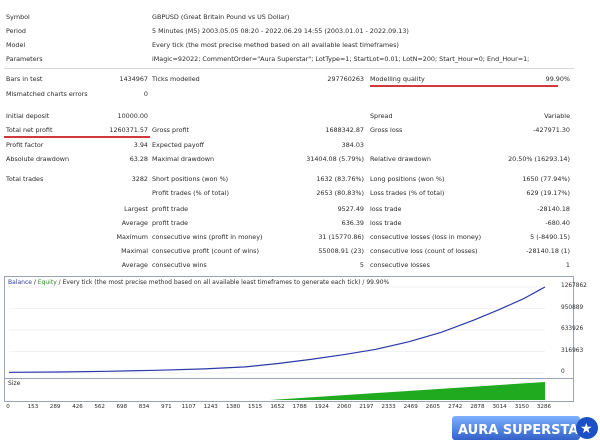  What do you see at coordinates (128, 130) in the screenshot?
I see `netprofit-value: 1260371.57` at bounding box center [128, 130].